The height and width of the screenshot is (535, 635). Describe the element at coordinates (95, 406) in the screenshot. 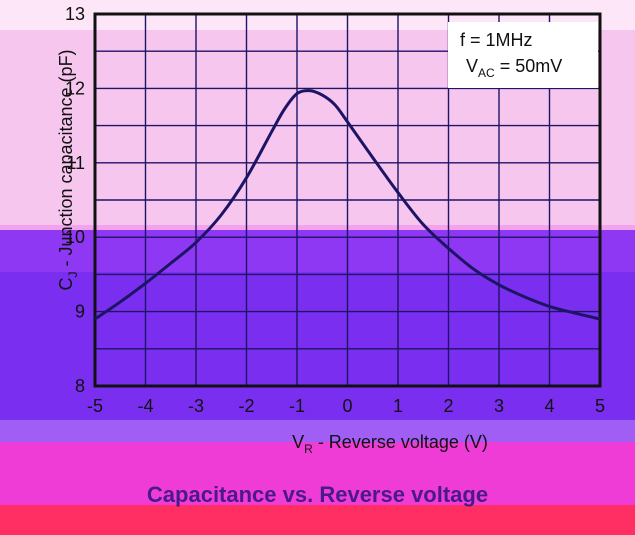

I see `x-tick-label: -5` at that location.